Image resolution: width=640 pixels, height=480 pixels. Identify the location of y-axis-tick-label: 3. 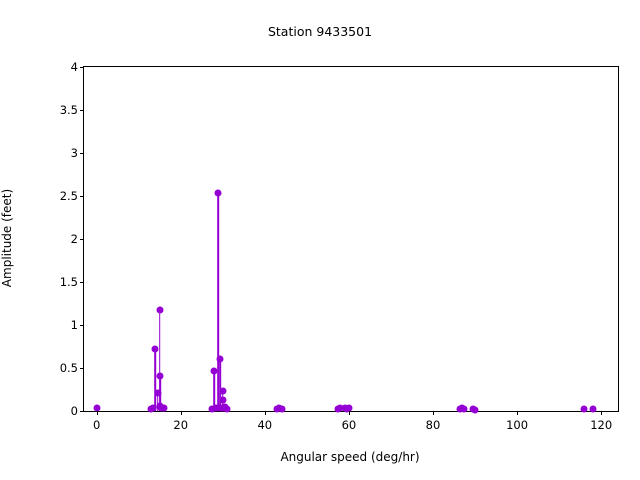
(74, 153).